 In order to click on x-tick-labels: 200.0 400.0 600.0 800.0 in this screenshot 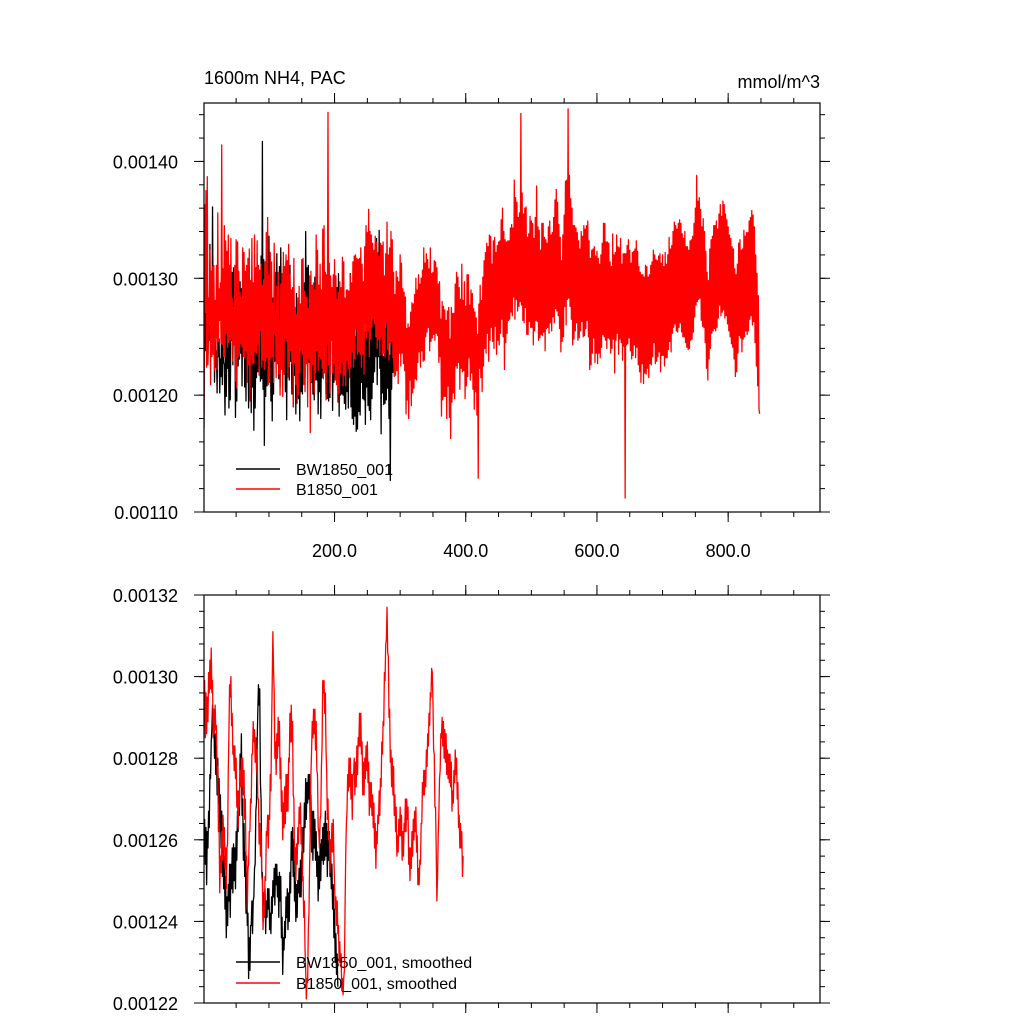, I will do `click(531, 551)`.